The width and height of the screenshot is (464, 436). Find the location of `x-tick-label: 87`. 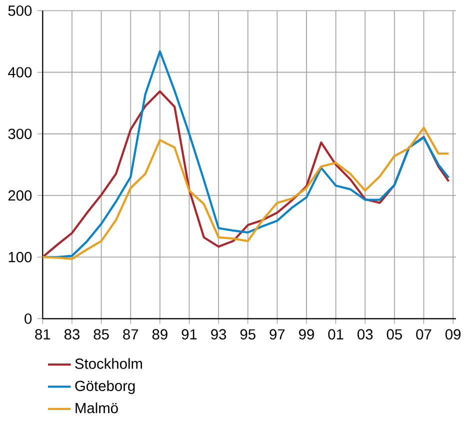

x-tick-label: 87 is located at coordinates (130, 334).